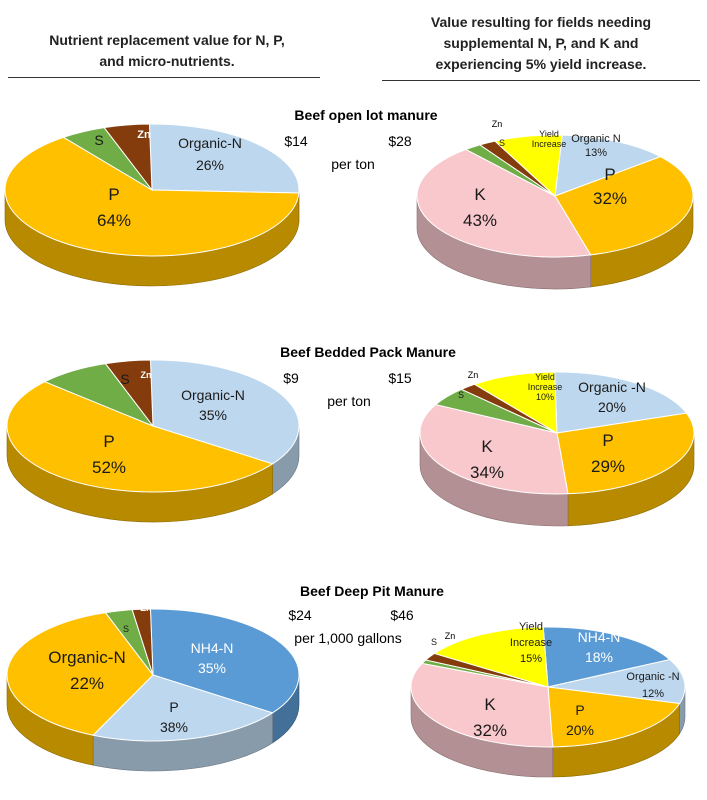  Describe the element at coordinates (213, 415) in the screenshot. I see `pie-3-organic-n-percent: 35%` at that location.